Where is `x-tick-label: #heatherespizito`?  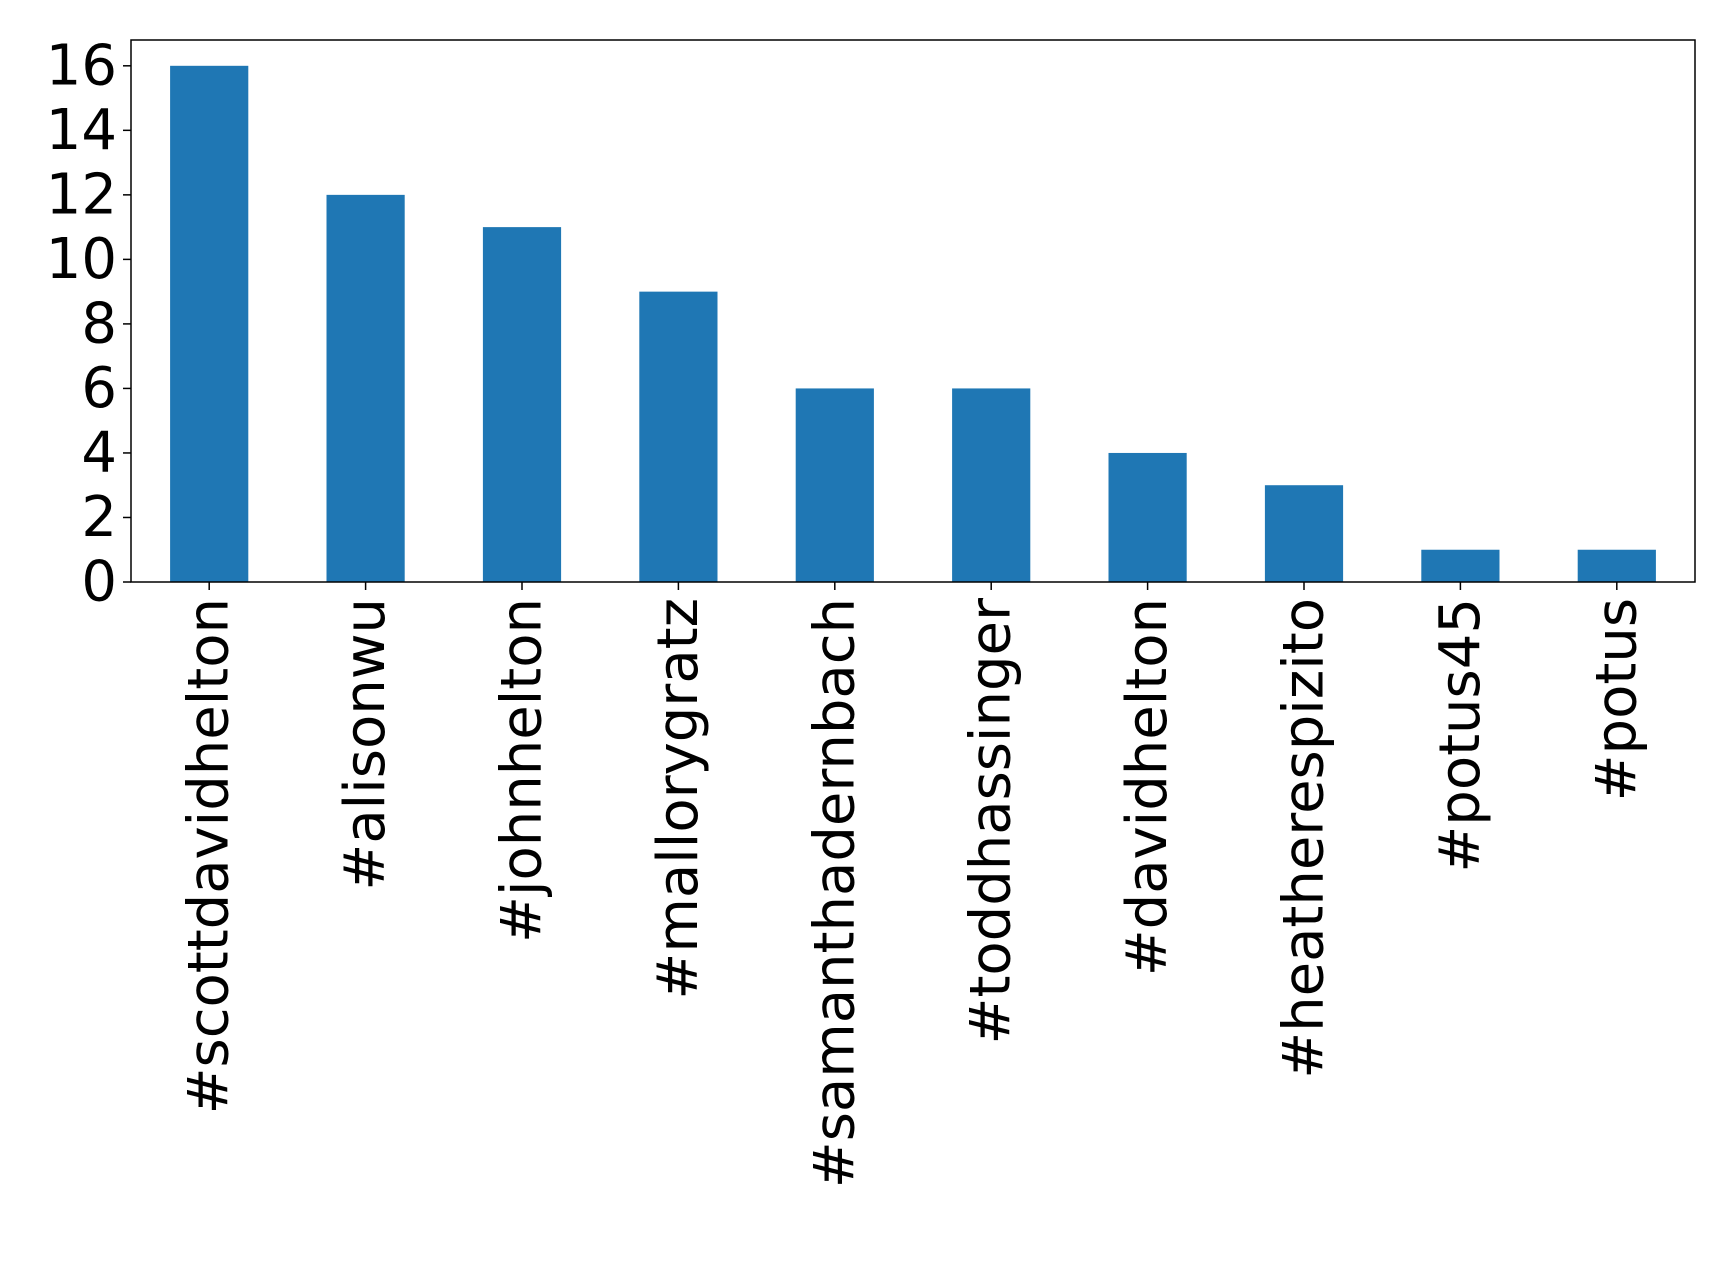
x-tick-label: #heatherespizito is located at coordinates (1304, 838).